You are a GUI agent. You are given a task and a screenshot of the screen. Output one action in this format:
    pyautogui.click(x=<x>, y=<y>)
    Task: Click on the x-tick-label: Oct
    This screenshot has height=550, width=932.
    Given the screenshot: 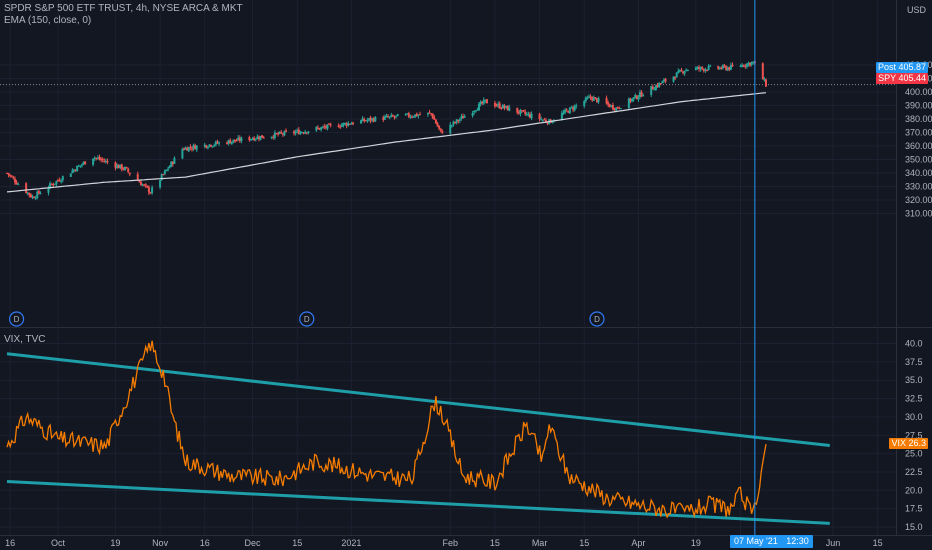 What is the action you would take?
    pyautogui.click(x=58, y=543)
    